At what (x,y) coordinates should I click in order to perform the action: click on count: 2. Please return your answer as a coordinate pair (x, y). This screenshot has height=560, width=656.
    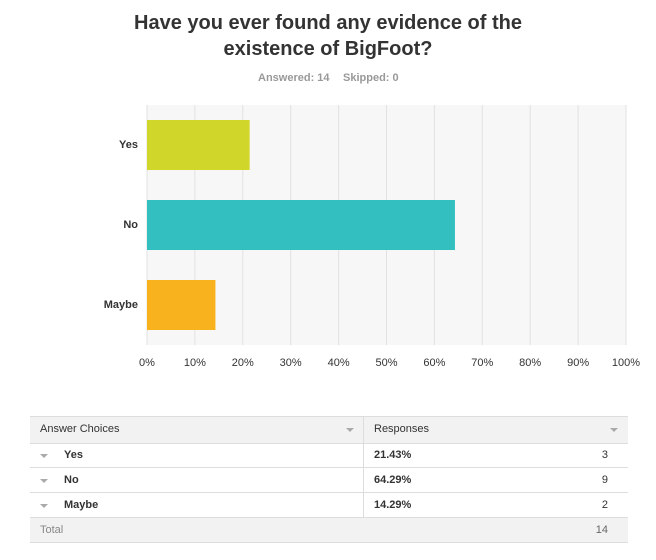
    Looking at the image, I should click on (604, 505).